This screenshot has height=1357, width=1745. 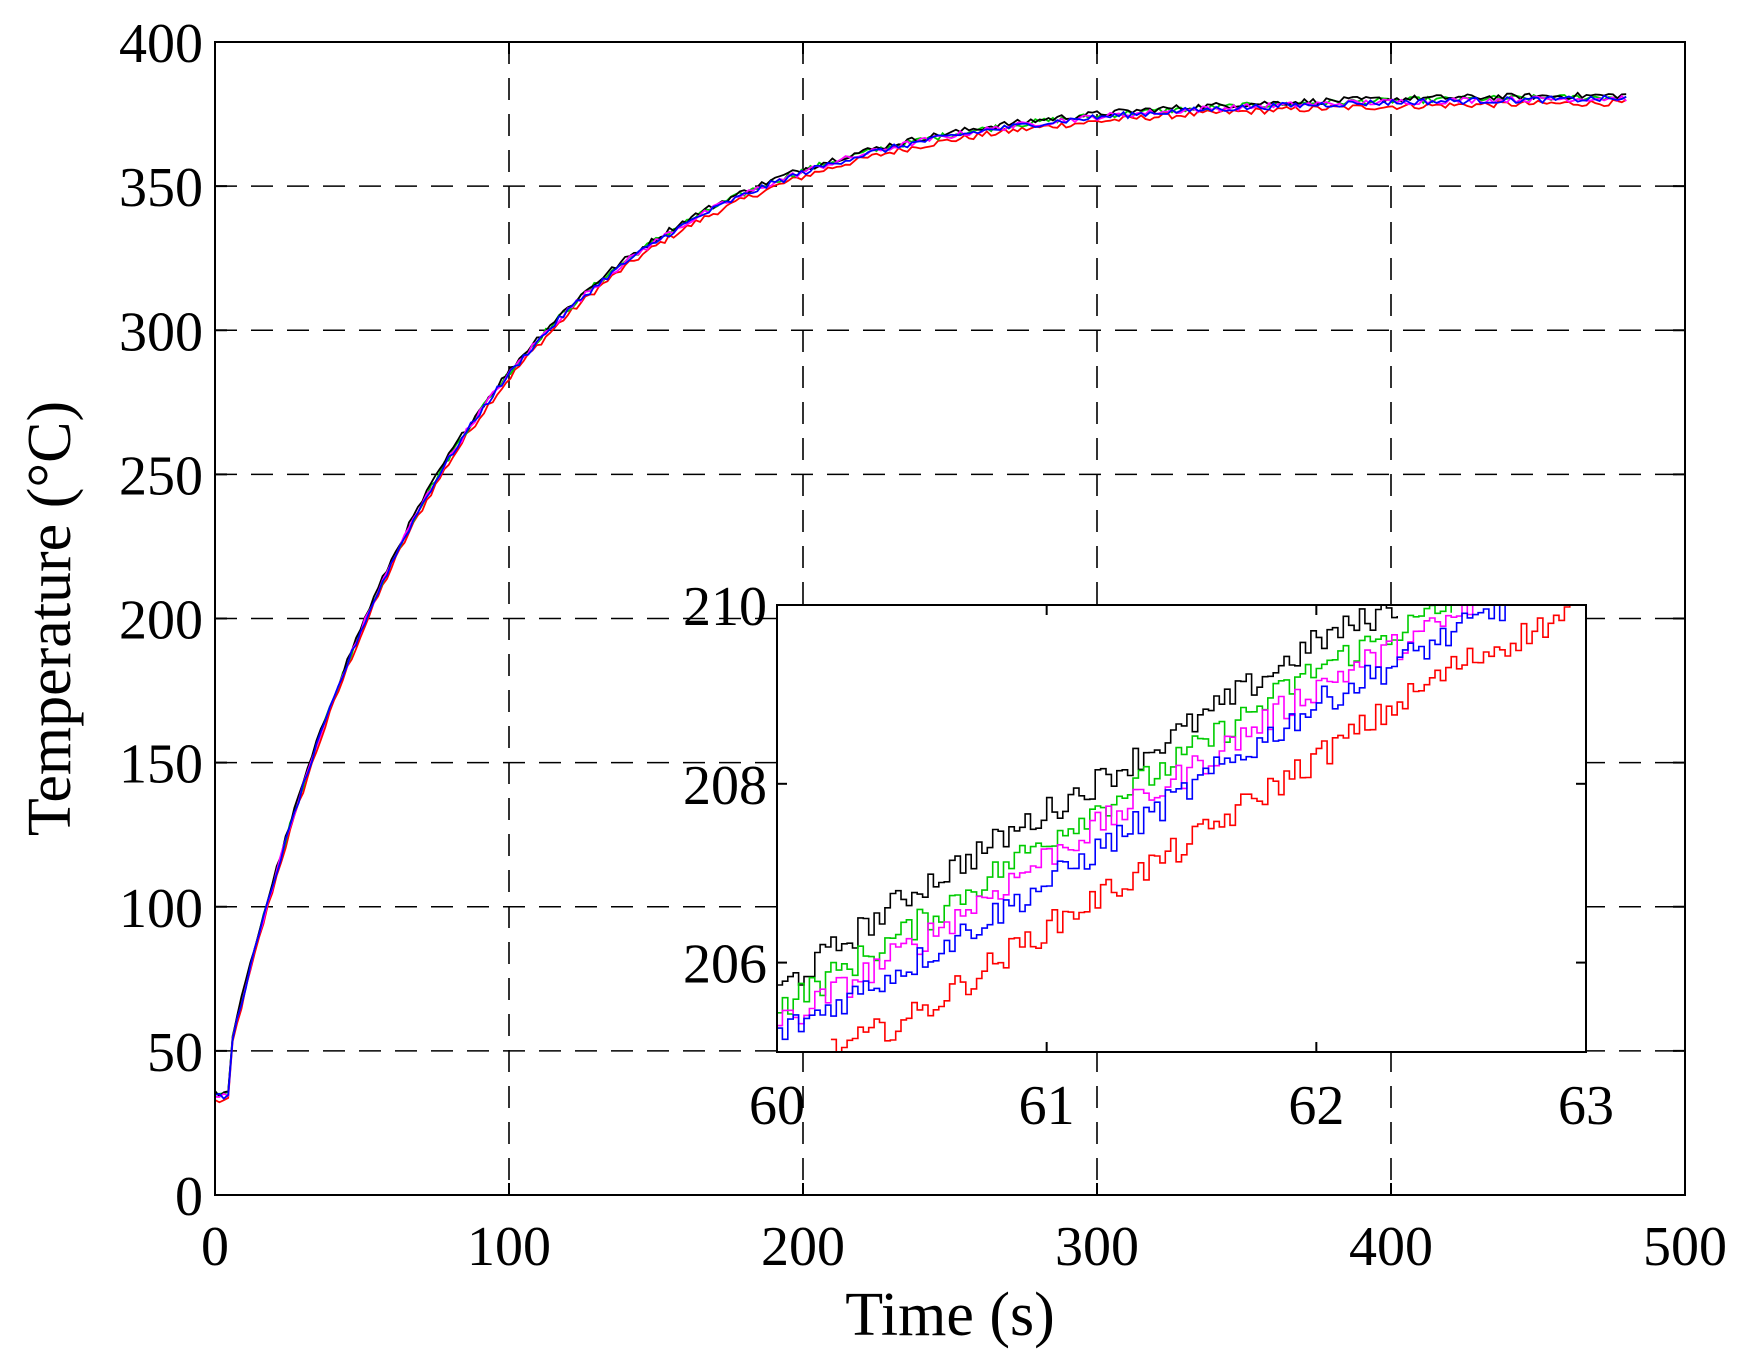 What do you see at coordinates (1316, 1106) in the screenshot?
I see `inset-x-tick-label: 62` at bounding box center [1316, 1106].